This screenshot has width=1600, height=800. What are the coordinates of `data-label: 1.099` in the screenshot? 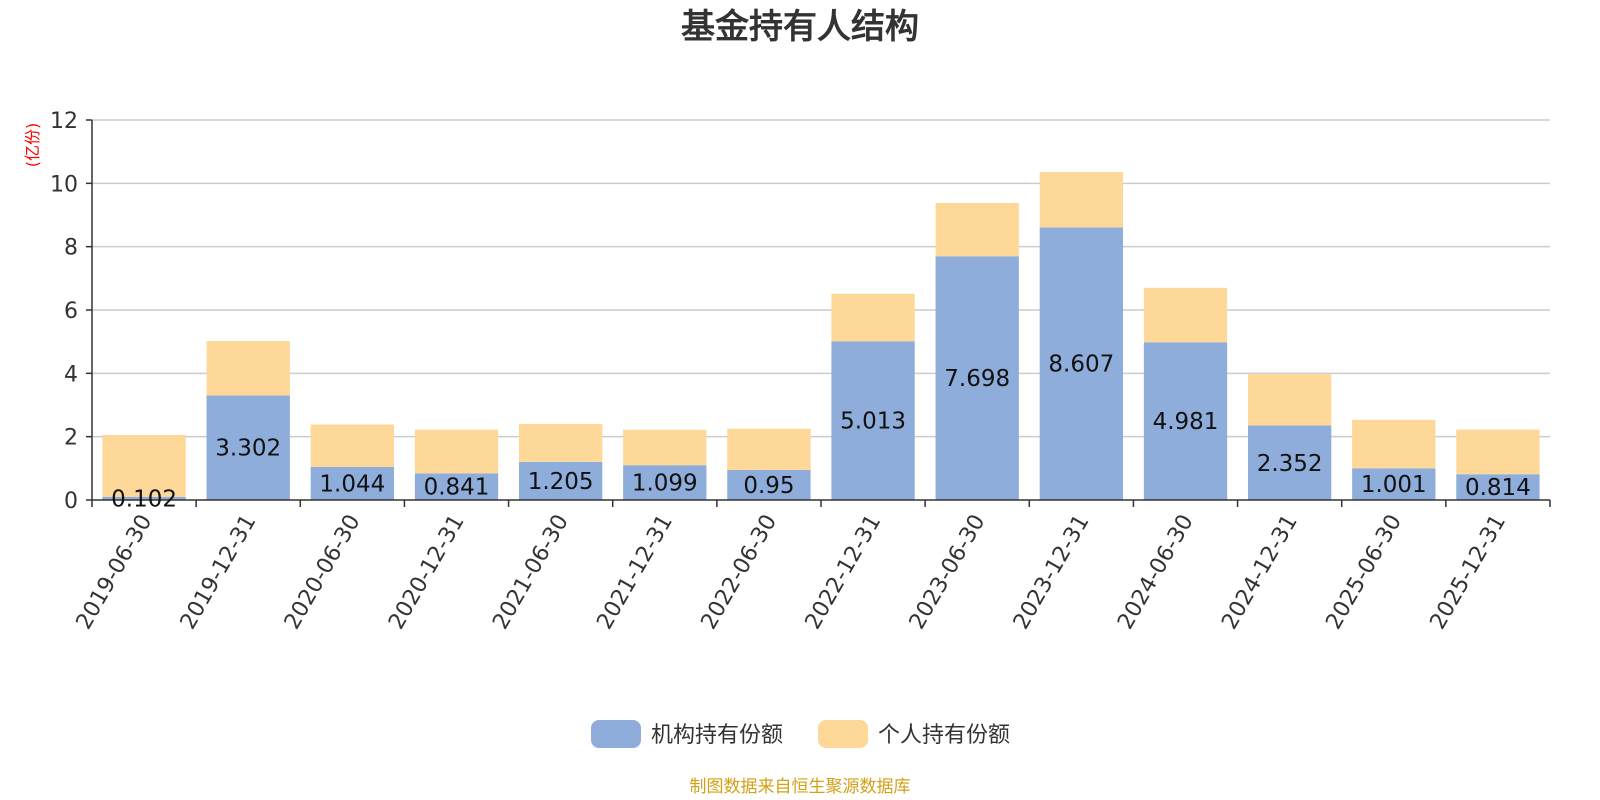 It's located at (665, 484).